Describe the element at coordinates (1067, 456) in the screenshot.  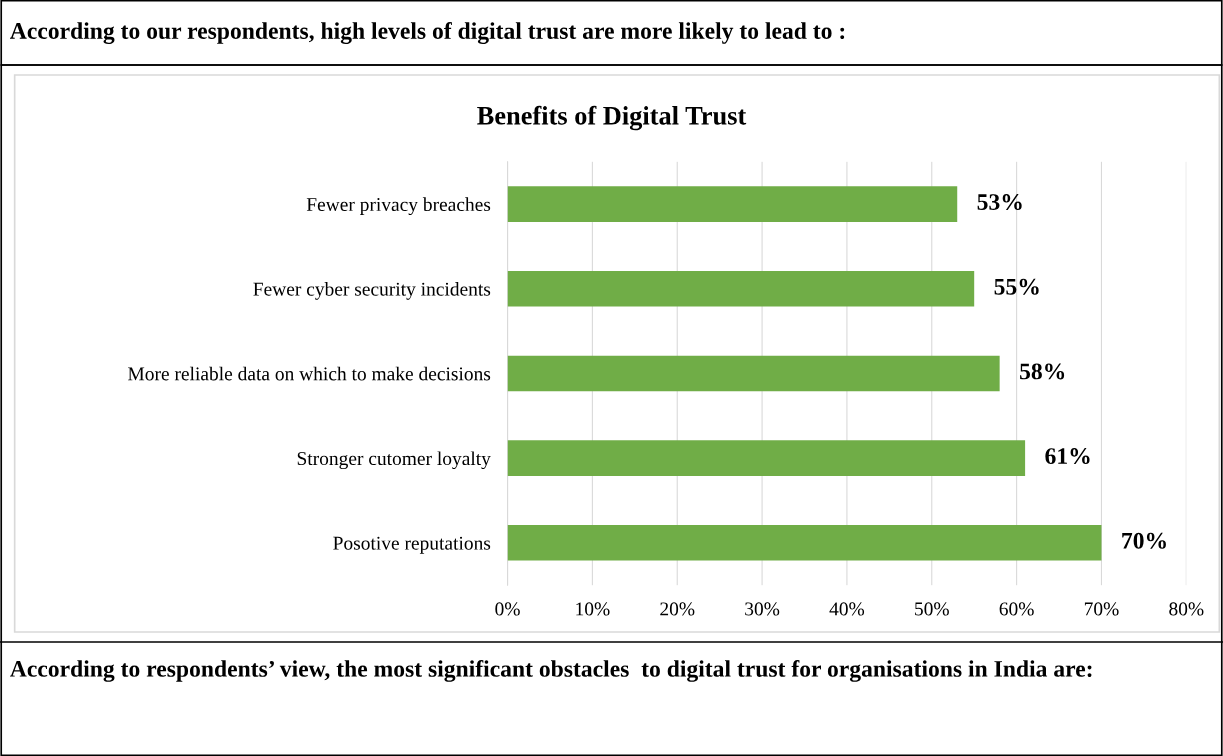
I see `data-label: 61%` at that location.